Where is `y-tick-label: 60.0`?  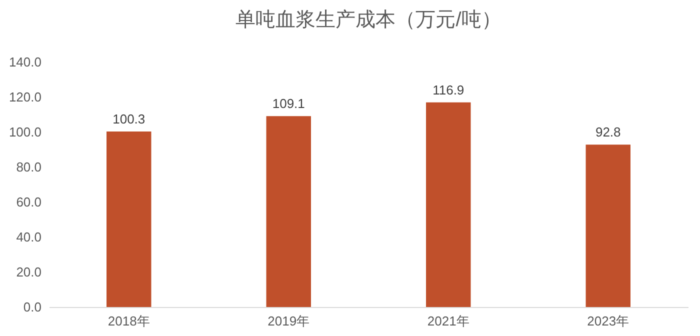 y-tick-label: 60.0 is located at coordinates (29, 202).